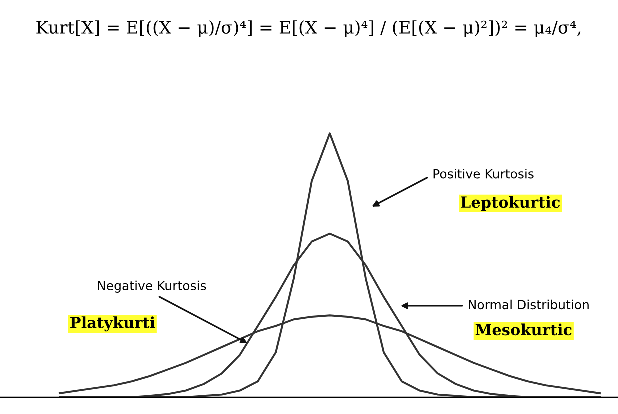 The height and width of the screenshot is (414, 618). Describe the element at coordinates (308, 29) in the screenshot. I see `chart-title: Kurt[X] = E[((X − μ)/σ)⁴] = E[(X − μ)⁴] / (E[(X − μ)²])² = μ₄/σ⁴,` at that location.